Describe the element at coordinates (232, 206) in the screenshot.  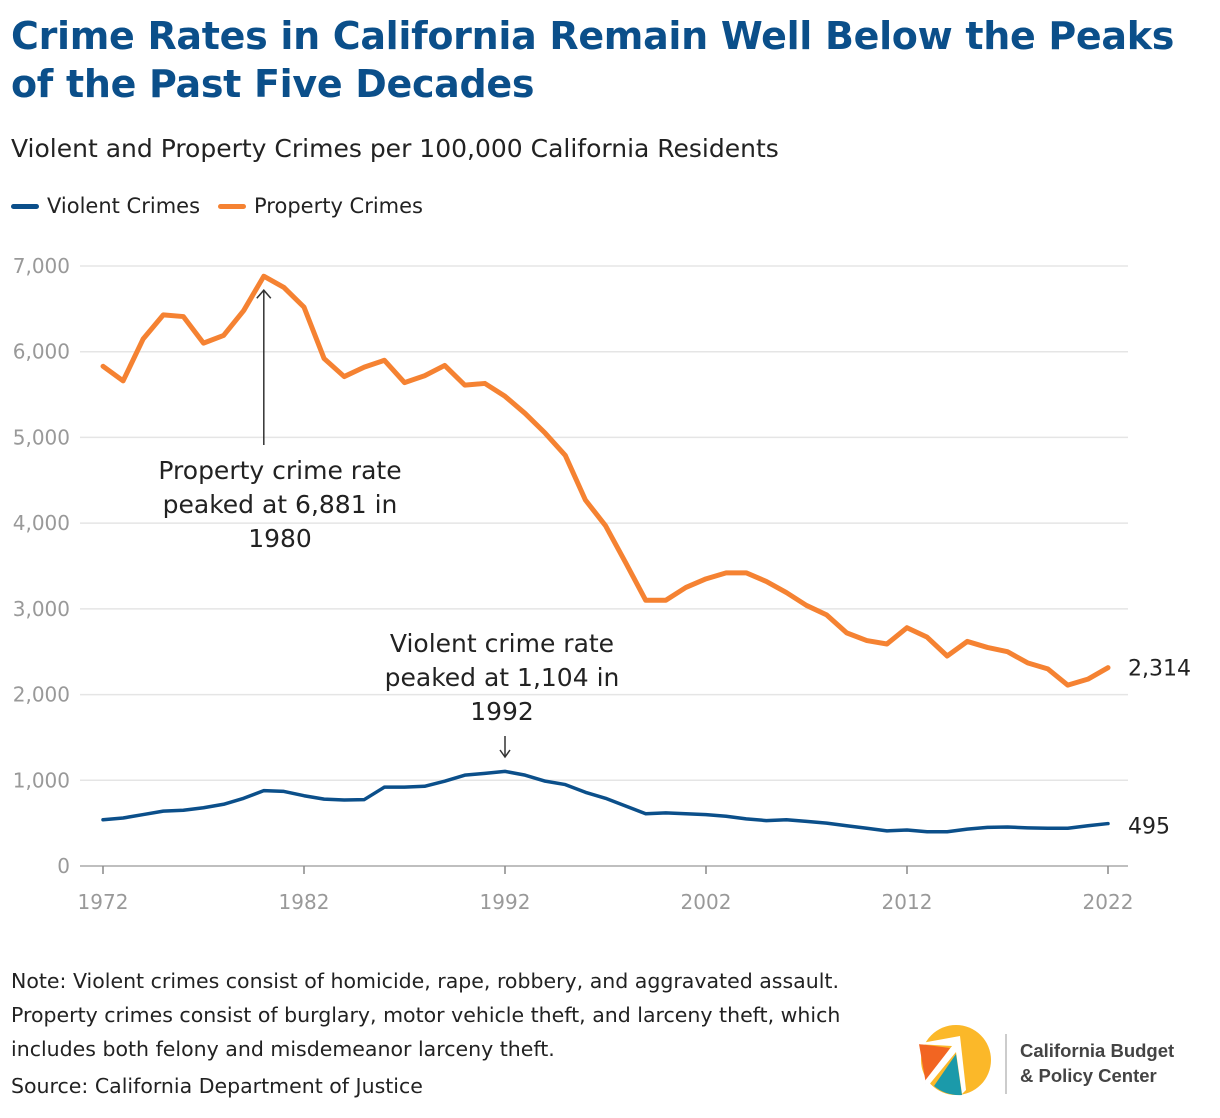
I see `legend-swatch-property` at that location.